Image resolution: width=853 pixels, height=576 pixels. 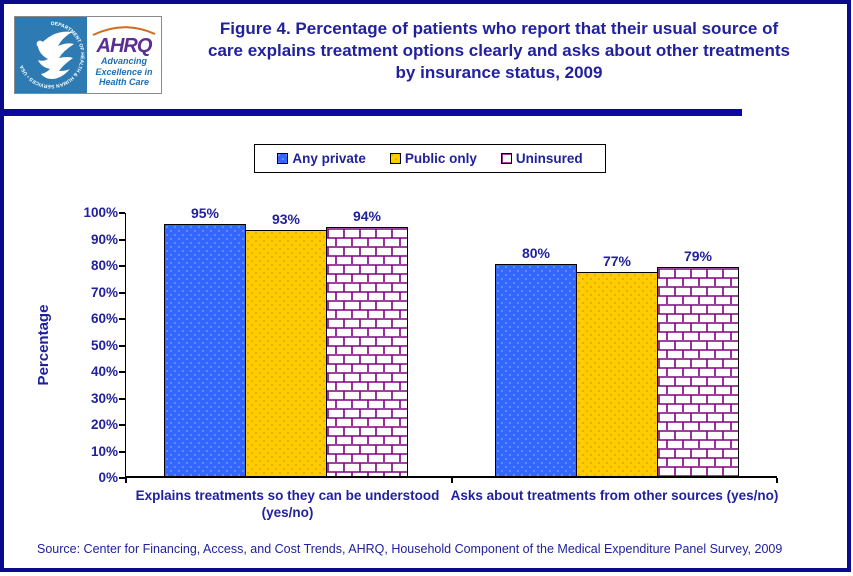 I want to click on legend-item-1: Public only, so click(x=433, y=158).